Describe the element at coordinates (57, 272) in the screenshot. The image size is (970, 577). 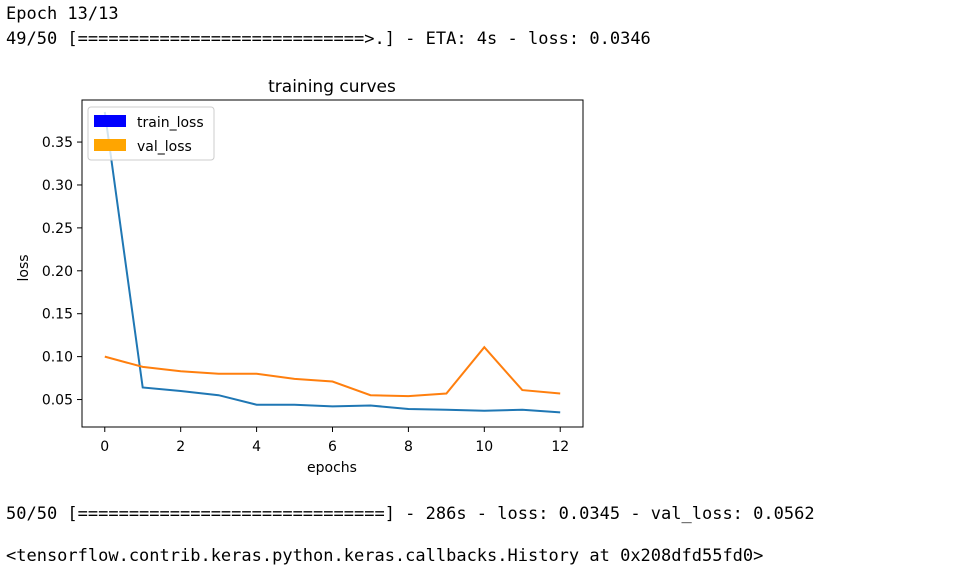
I see `y-tick-label: 0.20` at that location.